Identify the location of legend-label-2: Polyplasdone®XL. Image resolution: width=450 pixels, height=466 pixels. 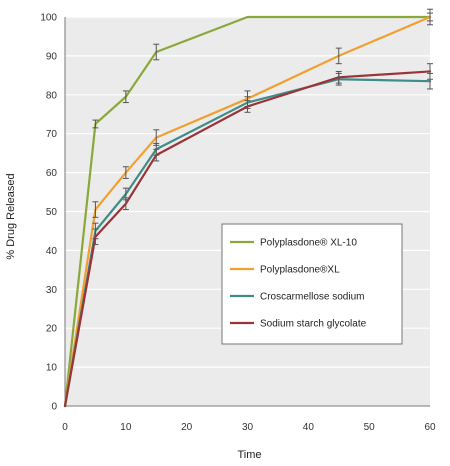
(300, 270).